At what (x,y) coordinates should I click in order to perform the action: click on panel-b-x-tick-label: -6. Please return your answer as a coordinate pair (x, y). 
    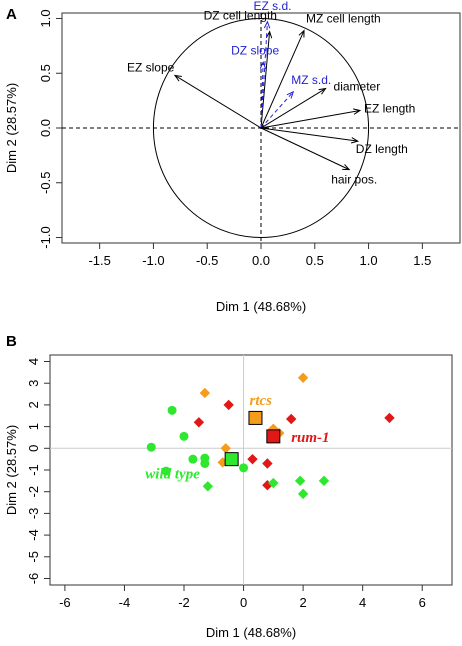
    Looking at the image, I should click on (65, 602).